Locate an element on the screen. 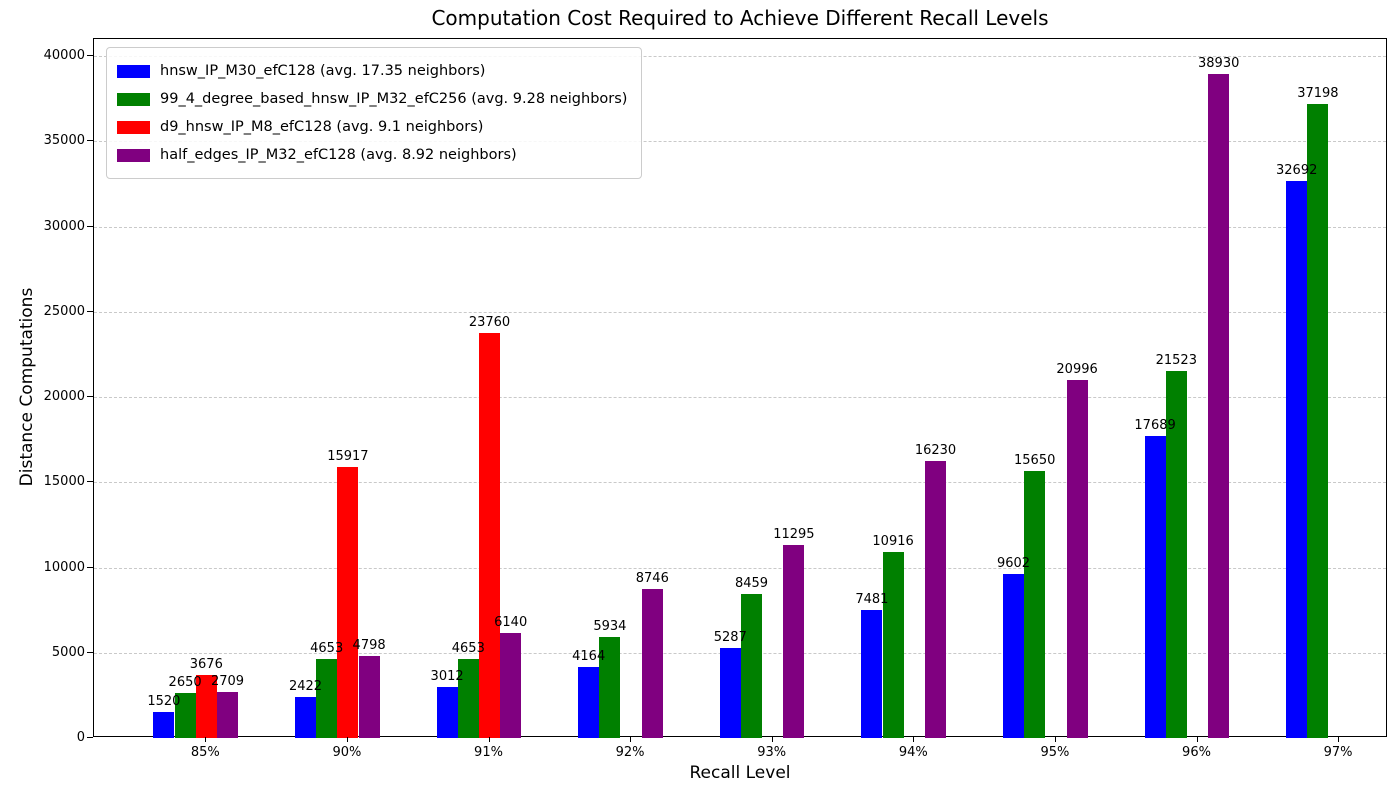 The width and height of the screenshot is (1400, 800). x-tick-label: 96% is located at coordinates (1196, 752).